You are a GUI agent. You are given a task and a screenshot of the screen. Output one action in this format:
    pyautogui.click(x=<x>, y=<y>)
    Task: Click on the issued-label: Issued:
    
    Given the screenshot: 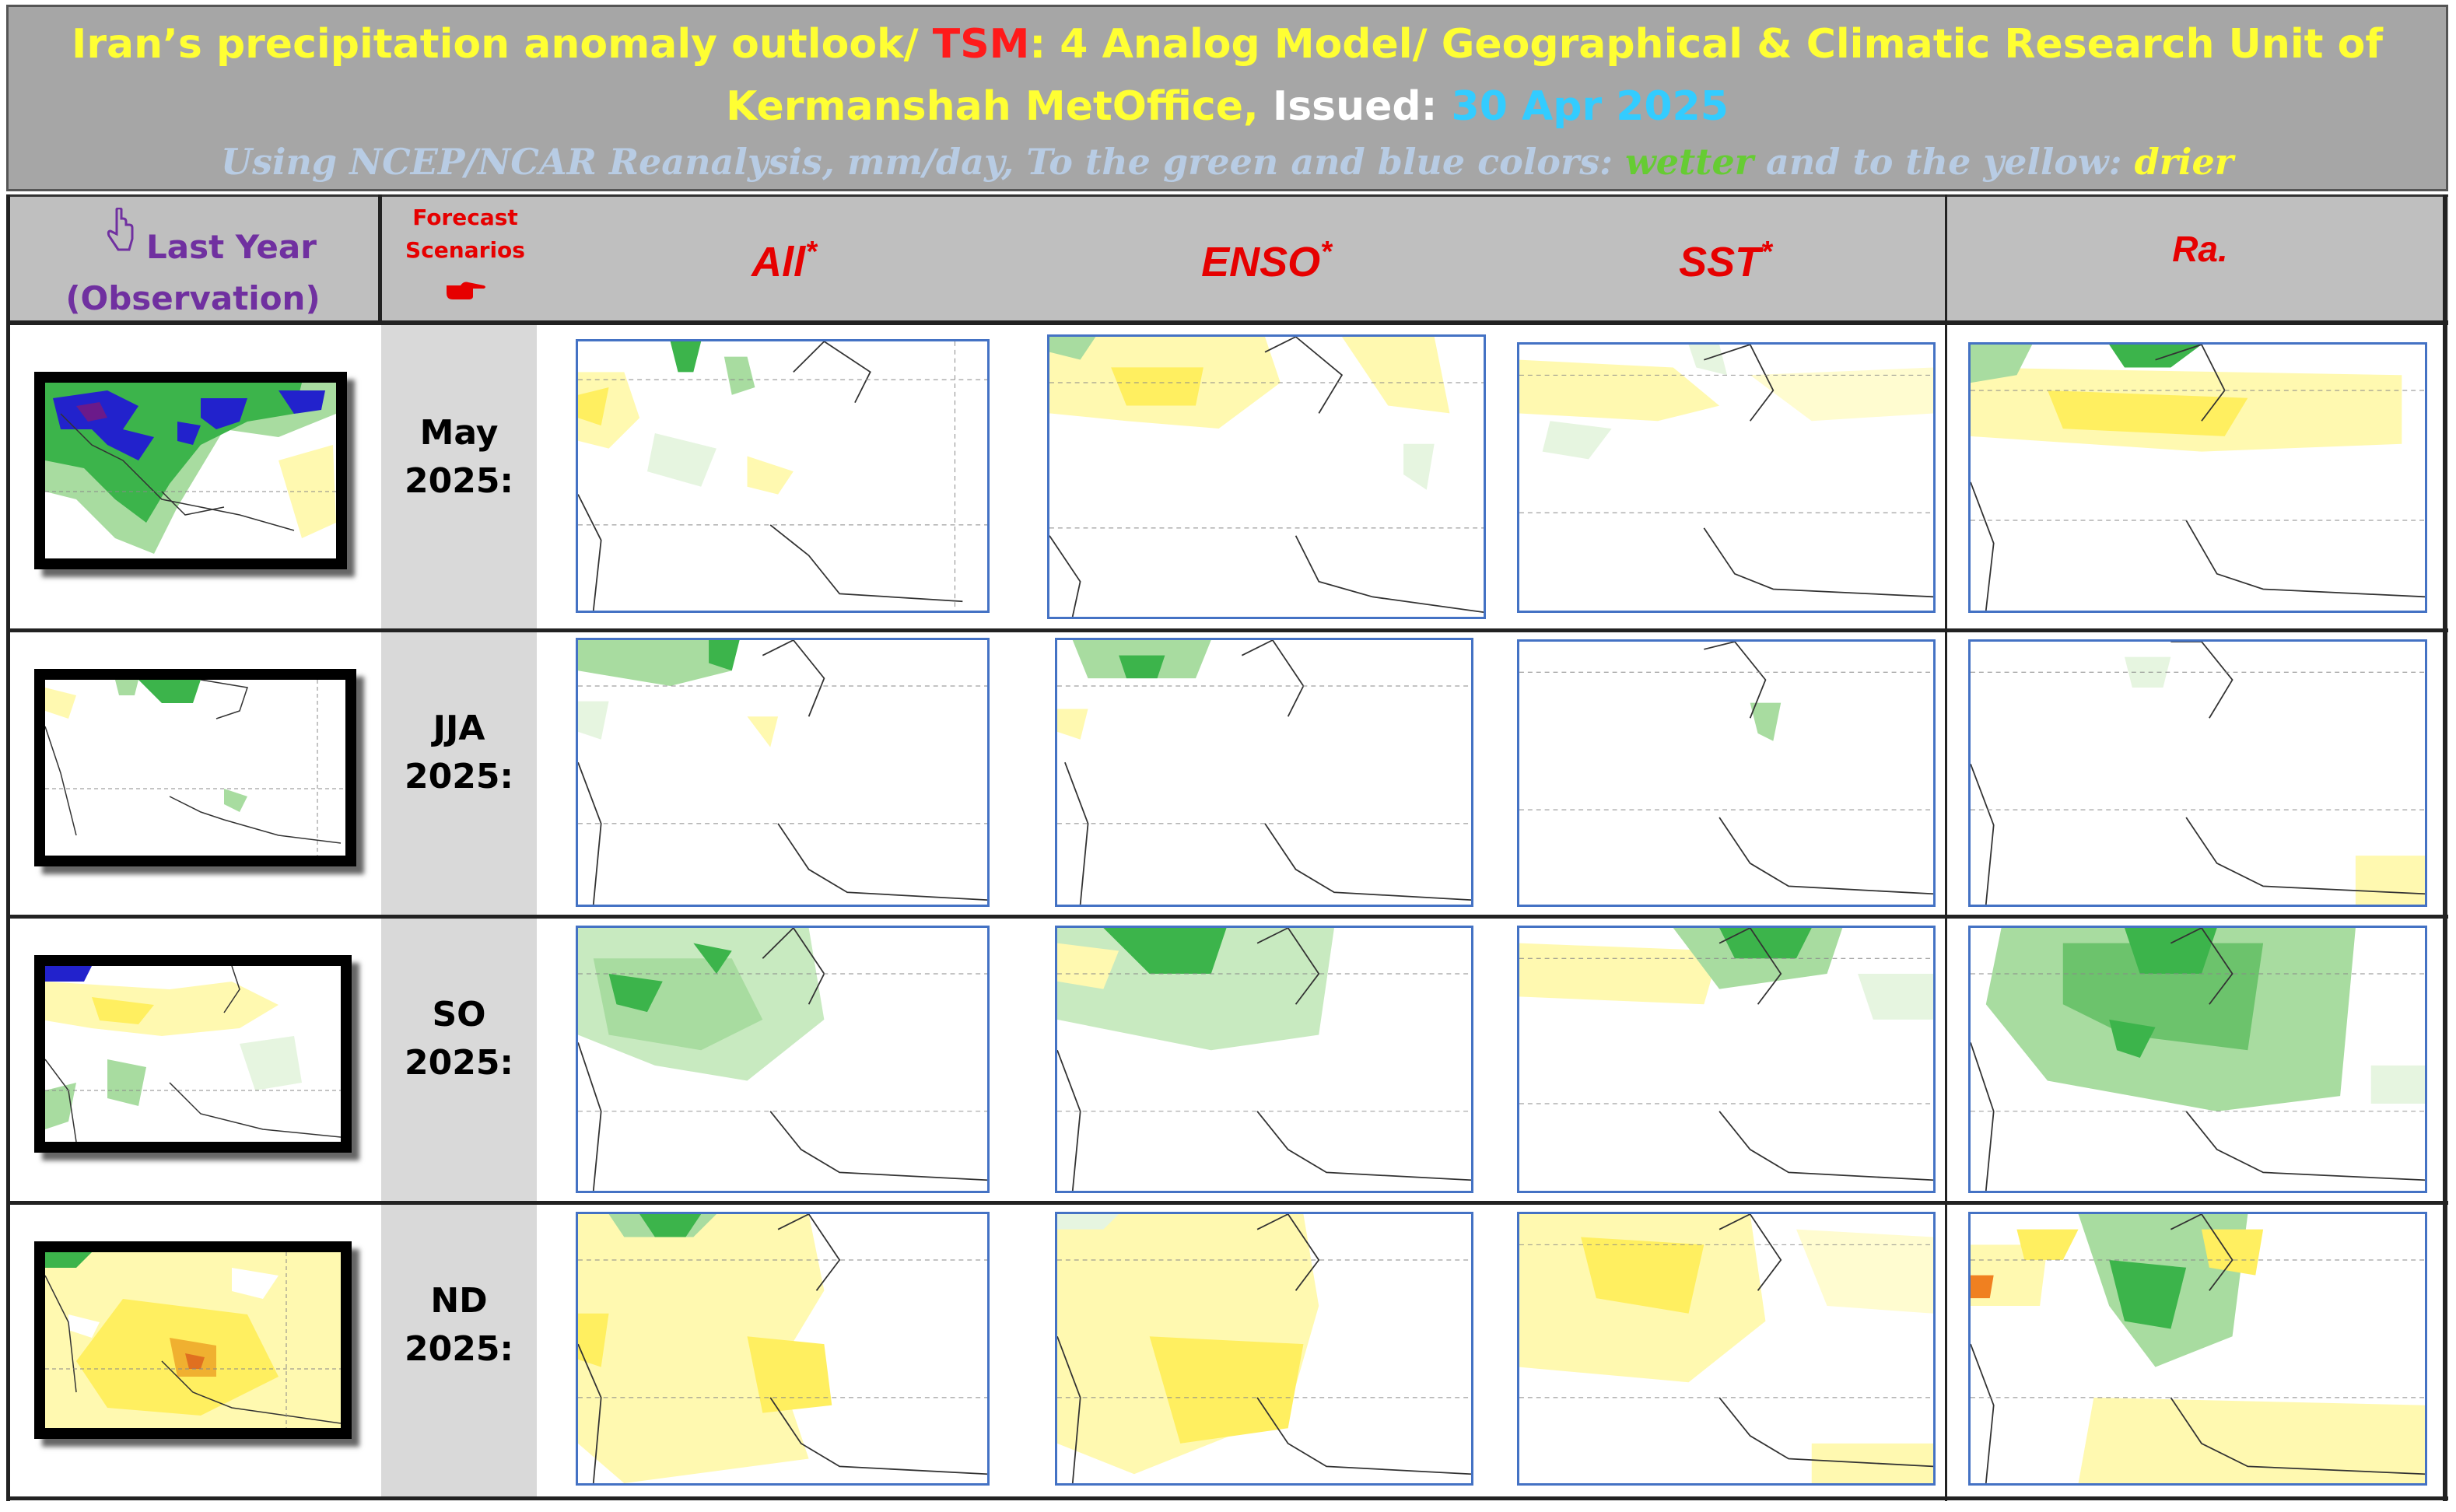 What is the action you would take?
    pyautogui.click(x=1355, y=107)
    